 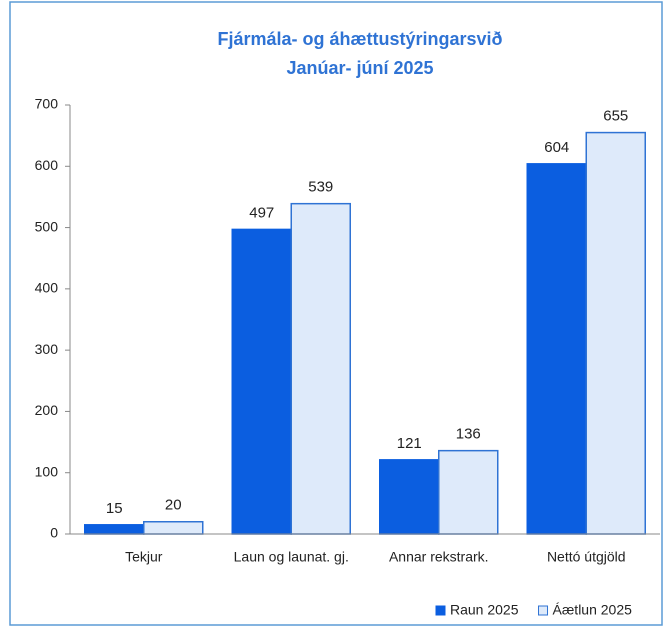 I want to click on y-tick-label: 600, so click(x=47, y=165).